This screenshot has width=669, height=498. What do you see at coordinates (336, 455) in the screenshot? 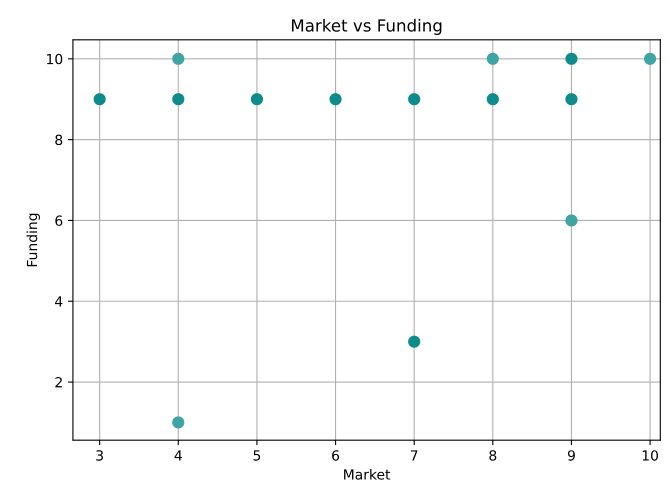
I see `x-tick-label: 6` at bounding box center [336, 455].